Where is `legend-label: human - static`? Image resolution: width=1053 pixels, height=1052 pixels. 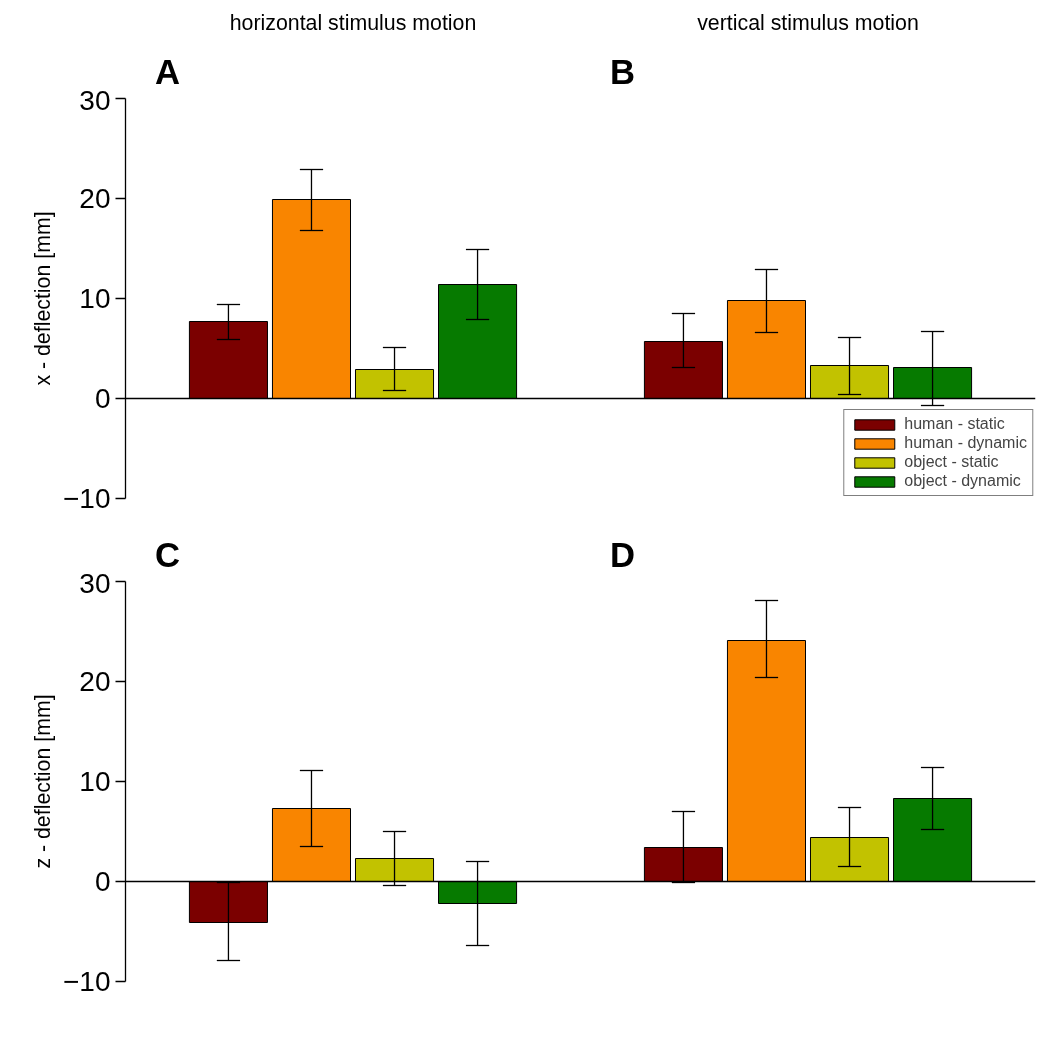
legend-label: human - static is located at coordinates (954, 424).